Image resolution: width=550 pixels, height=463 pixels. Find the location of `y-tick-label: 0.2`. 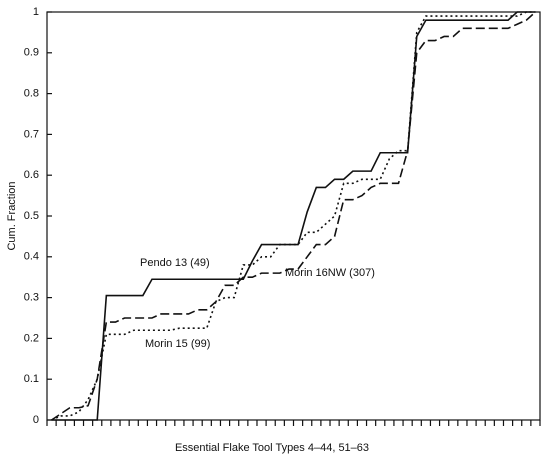

y-tick-label: 0.2 is located at coordinates (31, 338).